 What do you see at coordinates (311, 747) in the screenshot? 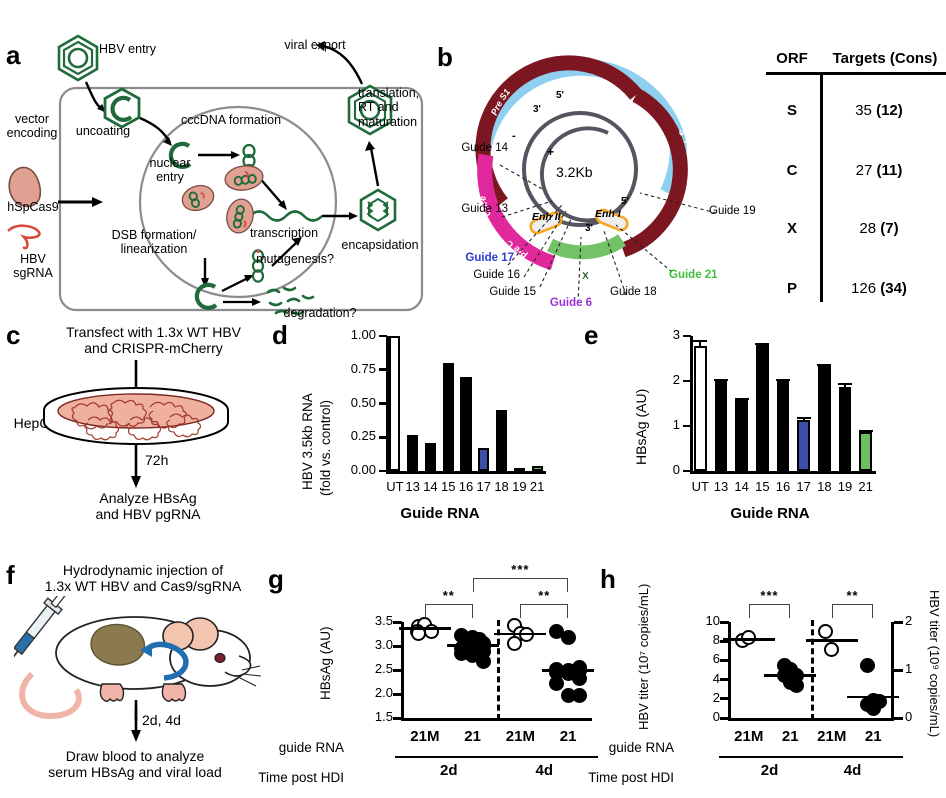
I see `panel-g-xlabel-guide: guide RNA` at bounding box center [311, 747].